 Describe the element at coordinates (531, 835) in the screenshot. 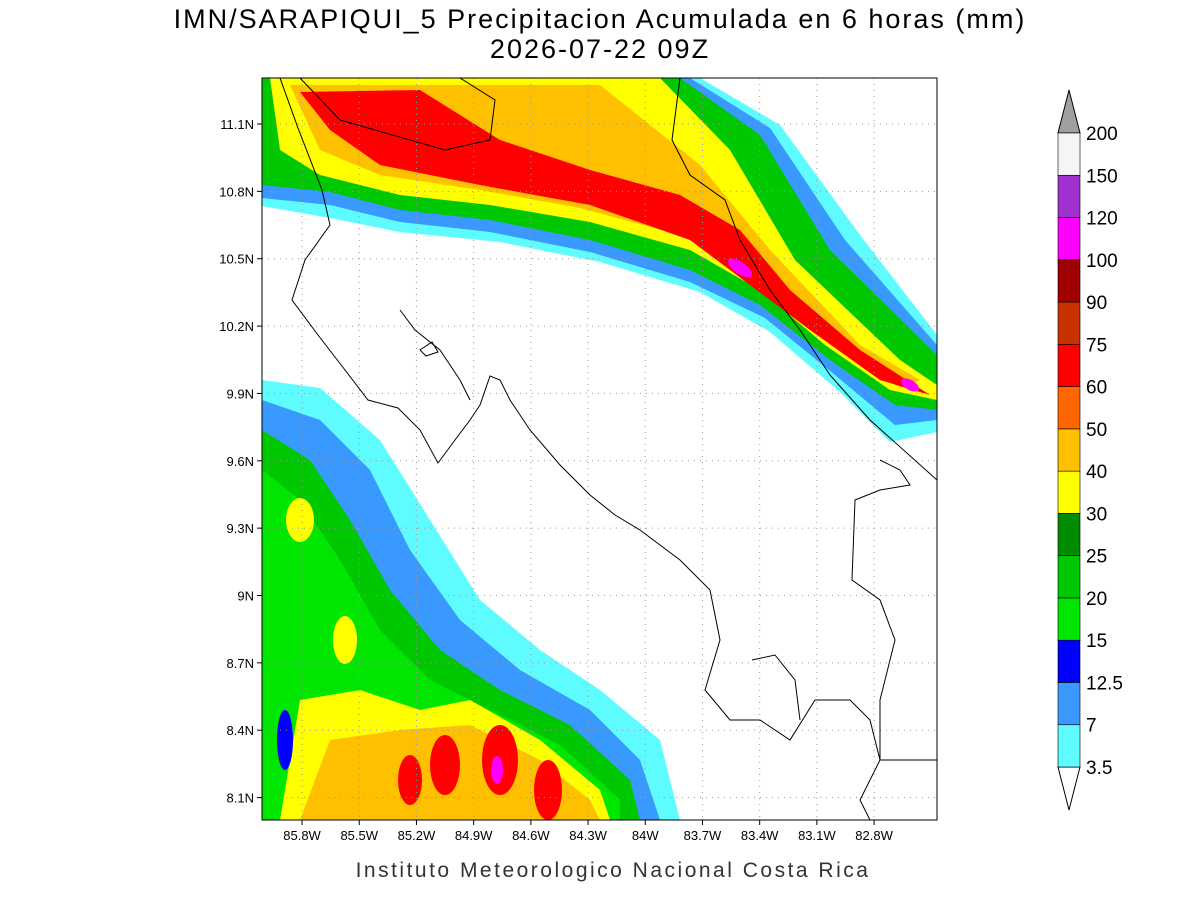

I see `lon-label: 84.6W` at that location.